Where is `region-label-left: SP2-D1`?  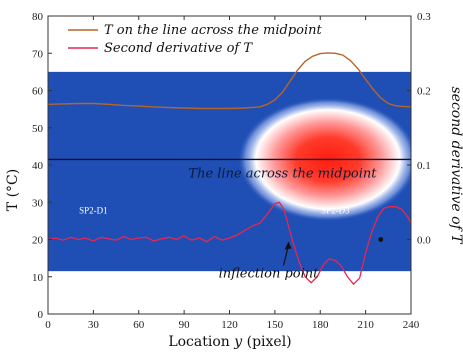 region-label-left: SP2-D1 is located at coordinates (93, 210).